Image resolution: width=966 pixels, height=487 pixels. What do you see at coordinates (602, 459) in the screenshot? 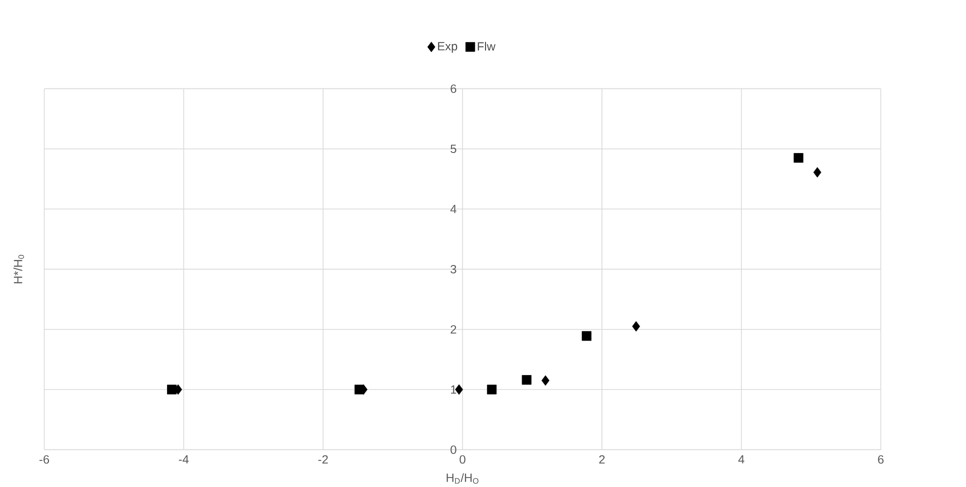
I see `x-tick-label: 2` at bounding box center [602, 459].